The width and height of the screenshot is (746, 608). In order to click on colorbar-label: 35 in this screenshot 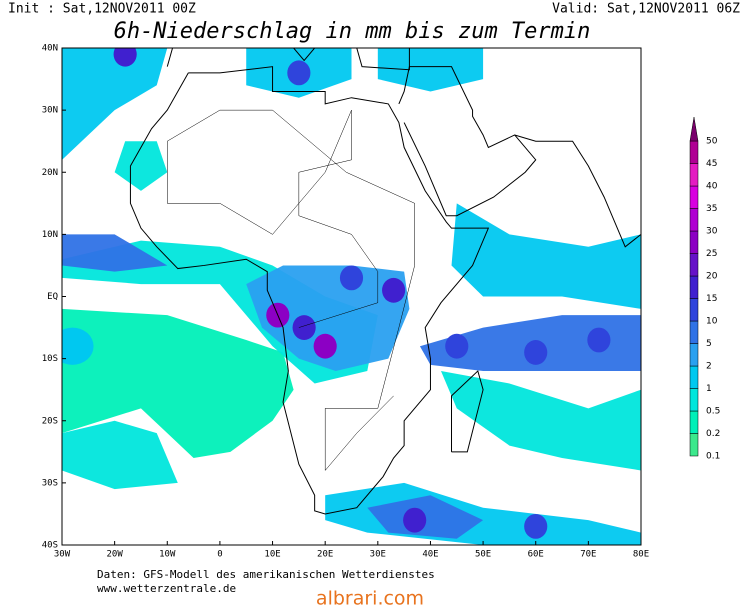, I will do `click(711, 209)`.